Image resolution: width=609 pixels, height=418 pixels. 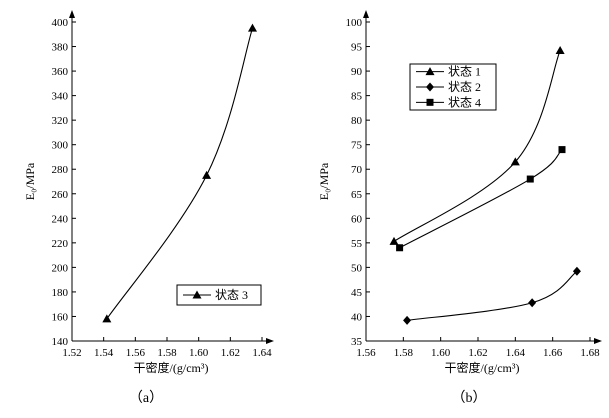 I want to click on x-tick-label: 1.66, so click(x=553, y=353).